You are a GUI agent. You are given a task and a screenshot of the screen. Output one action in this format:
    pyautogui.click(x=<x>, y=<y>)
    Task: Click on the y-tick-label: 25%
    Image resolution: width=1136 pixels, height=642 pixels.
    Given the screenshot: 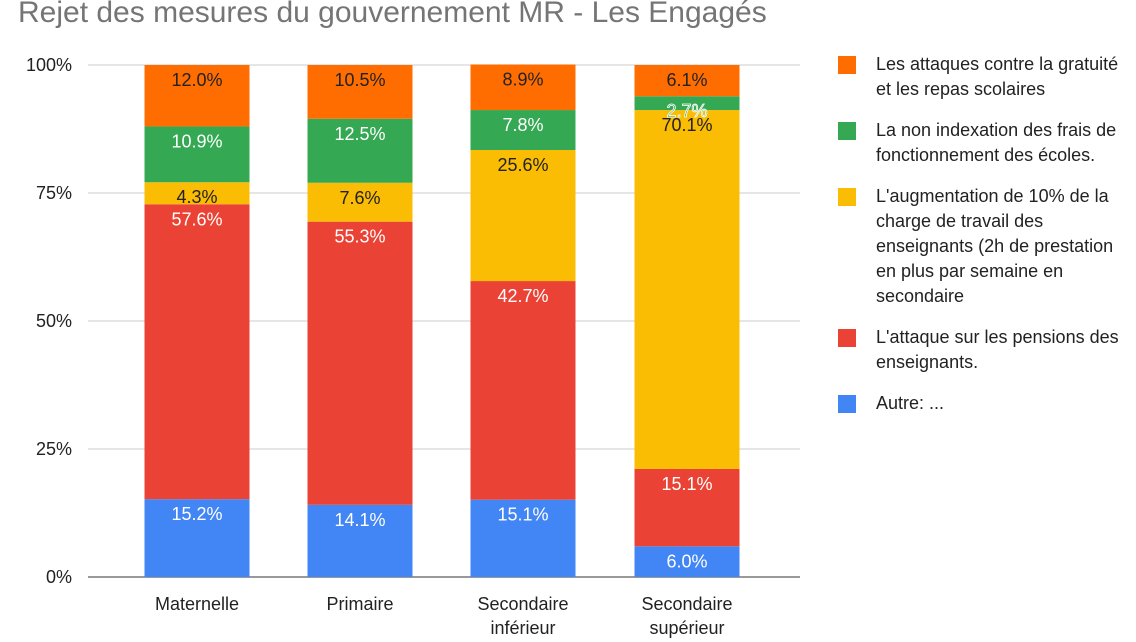 What is the action you would take?
    pyautogui.click(x=54, y=449)
    